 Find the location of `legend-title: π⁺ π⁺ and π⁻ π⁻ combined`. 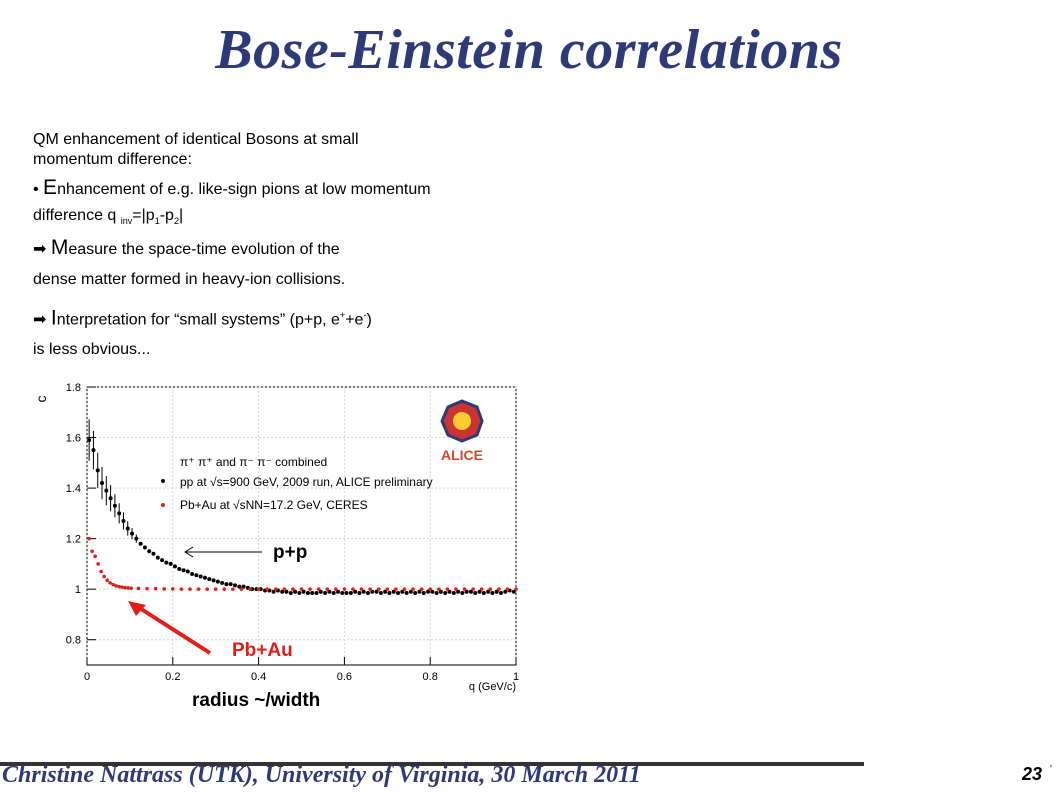

legend-title: π⁺ π⁺ and π⁻ π⁻ combined is located at coordinates (253, 462).